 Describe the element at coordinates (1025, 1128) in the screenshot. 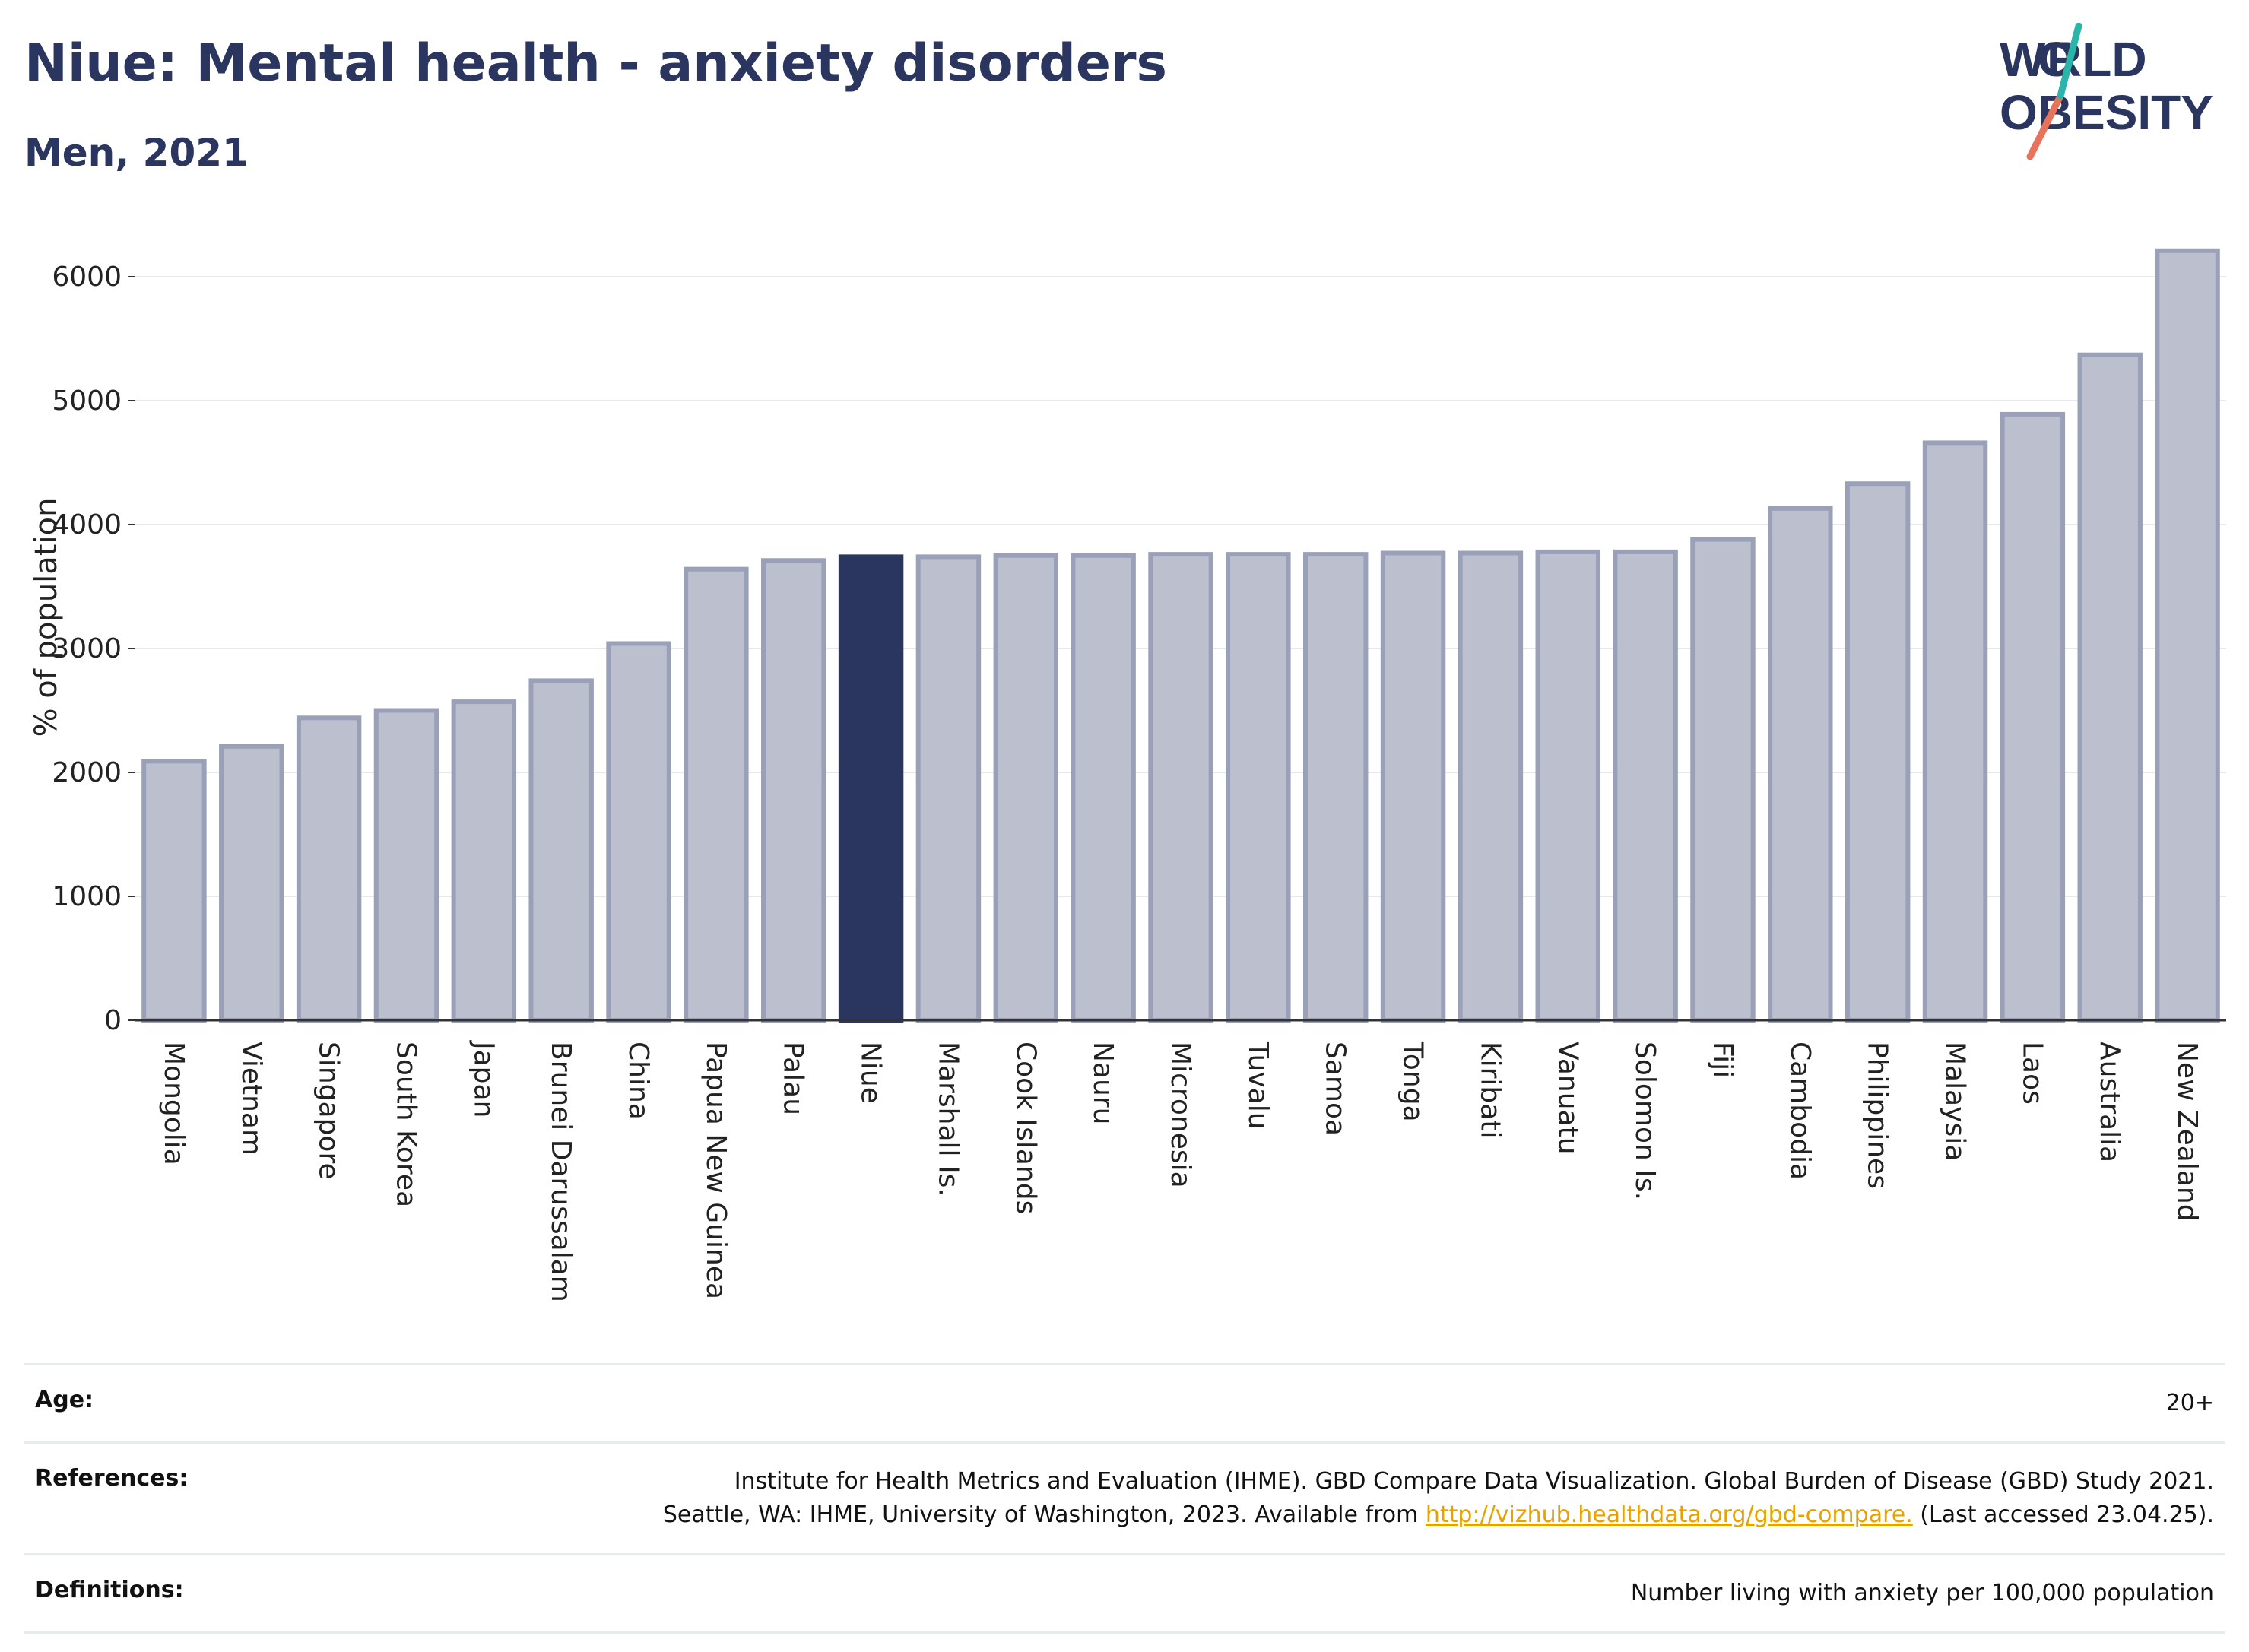

I see `x-tick-label: Cook Islands` at that location.